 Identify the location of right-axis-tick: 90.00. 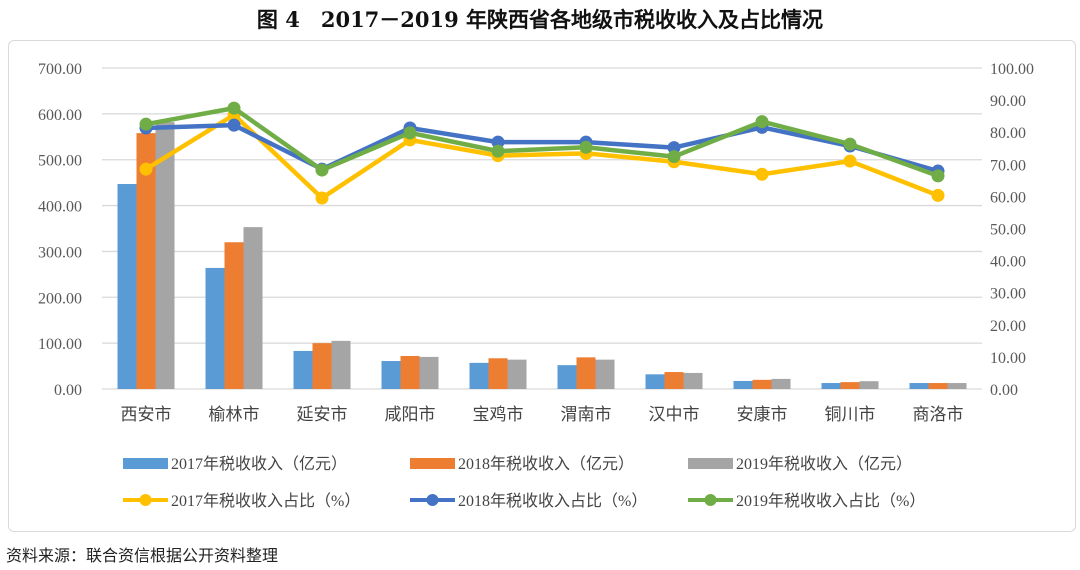
(1008, 101).